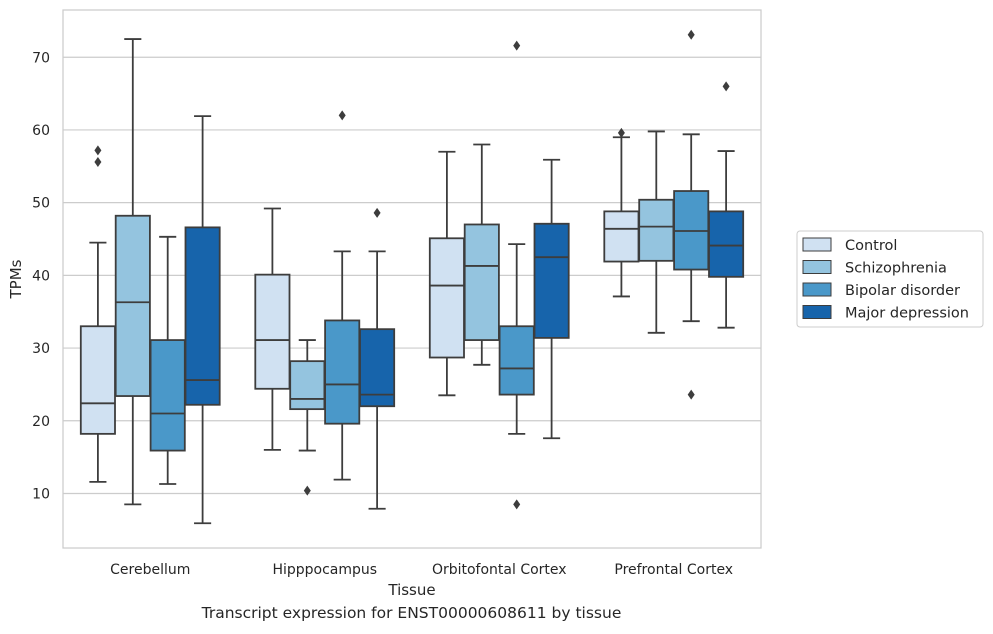 The image size is (993, 634). I want to click on x-tick-label: Hipppocampus, so click(324, 570).